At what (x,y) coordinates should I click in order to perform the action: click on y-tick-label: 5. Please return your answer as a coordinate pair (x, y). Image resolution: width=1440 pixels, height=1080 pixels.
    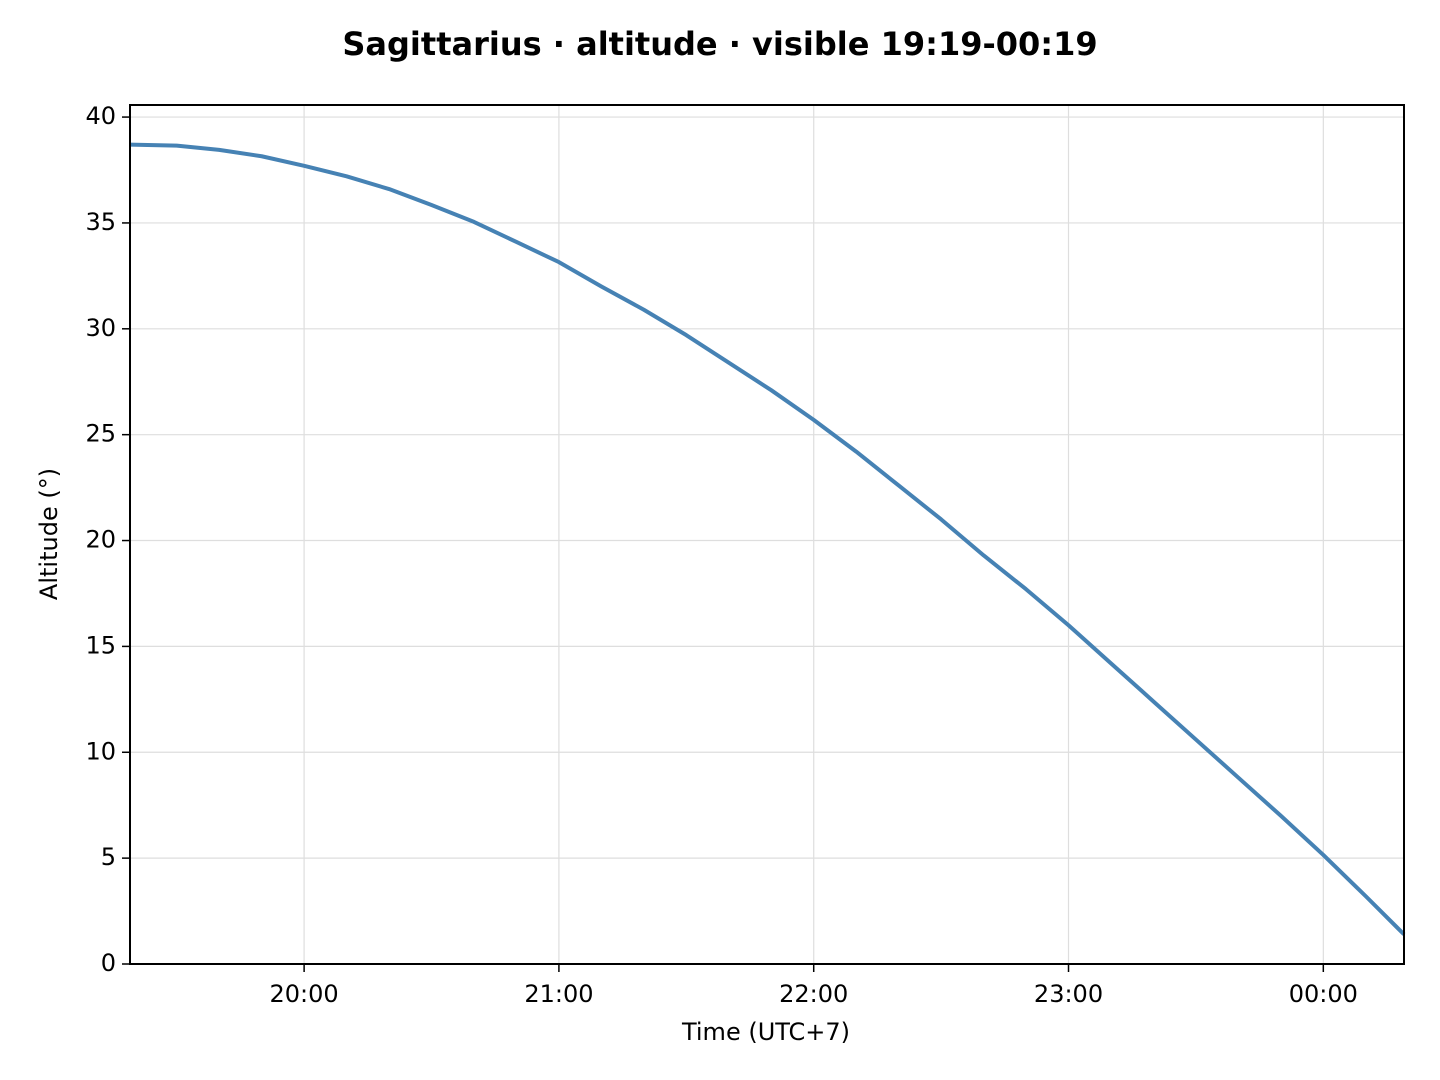
    Looking at the image, I should click on (108, 857).